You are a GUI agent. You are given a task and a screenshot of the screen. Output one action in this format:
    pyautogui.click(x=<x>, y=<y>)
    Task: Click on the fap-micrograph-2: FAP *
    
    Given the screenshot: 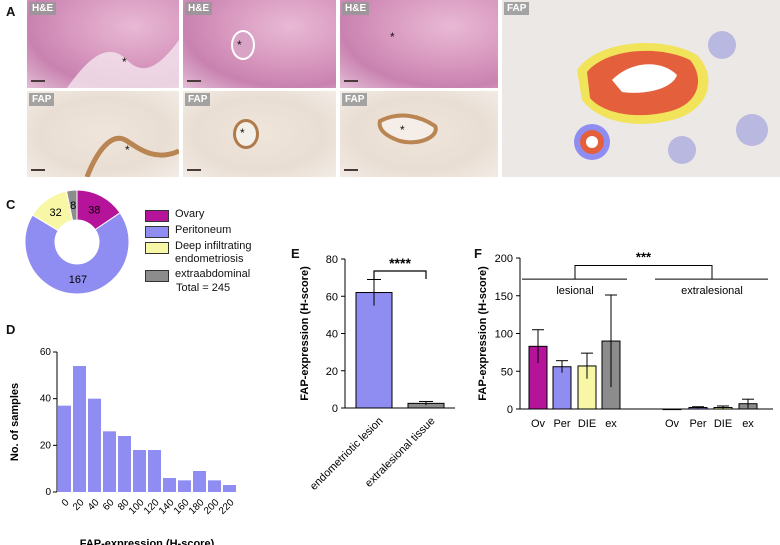 What is the action you would take?
    pyautogui.click(x=259, y=134)
    